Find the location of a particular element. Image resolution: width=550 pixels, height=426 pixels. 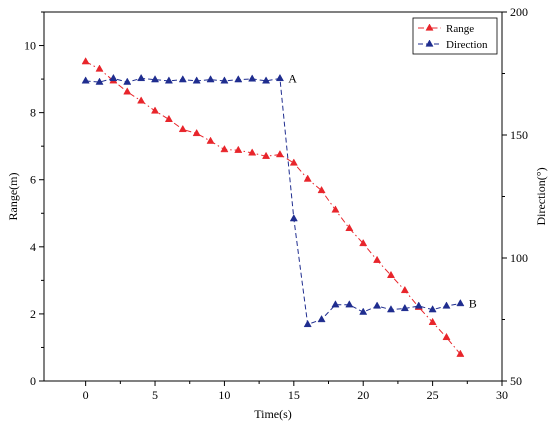

x-tick-label: 15 is located at coordinates (294, 395).